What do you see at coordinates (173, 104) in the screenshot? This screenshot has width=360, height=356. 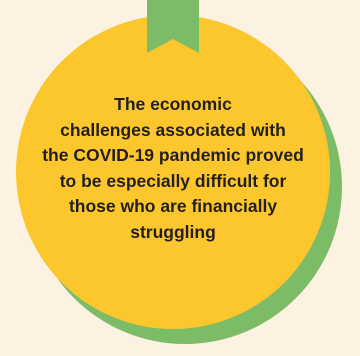 I see `callout-line: The economic` at bounding box center [173, 104].